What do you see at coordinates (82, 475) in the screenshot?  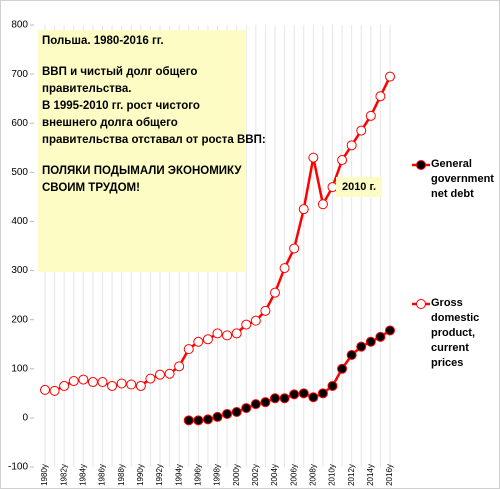 I see `x-tick-label: 1984y` at bounding box center [82, 475].